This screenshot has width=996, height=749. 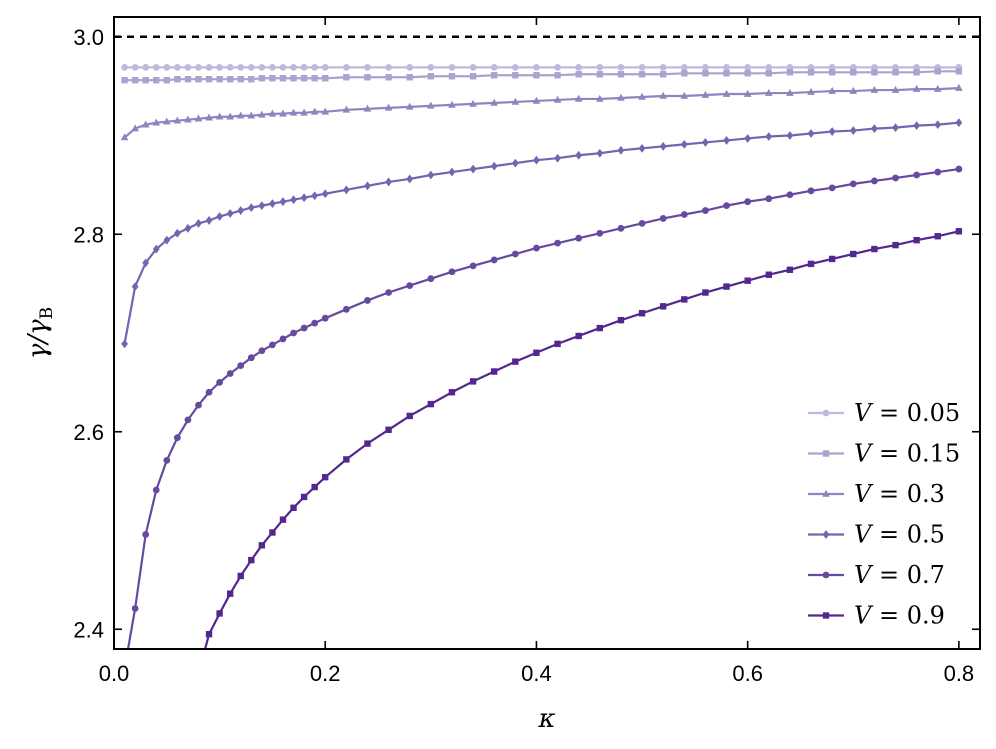 What do you see at coordinates (747, 673) in the screenshot?
I see `x-tick-label: 0.6` at bounding box center [747, 673].